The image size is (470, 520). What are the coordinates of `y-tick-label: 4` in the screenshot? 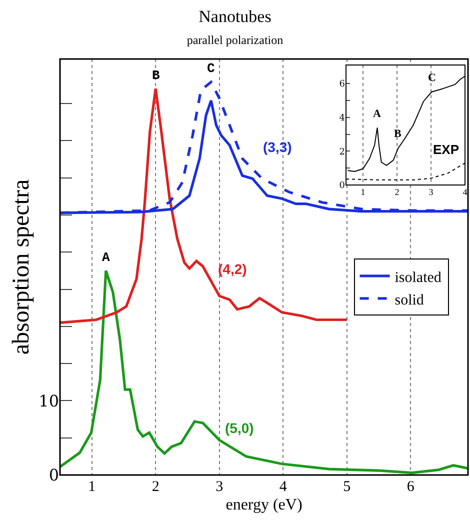 It's located at (342, 119).